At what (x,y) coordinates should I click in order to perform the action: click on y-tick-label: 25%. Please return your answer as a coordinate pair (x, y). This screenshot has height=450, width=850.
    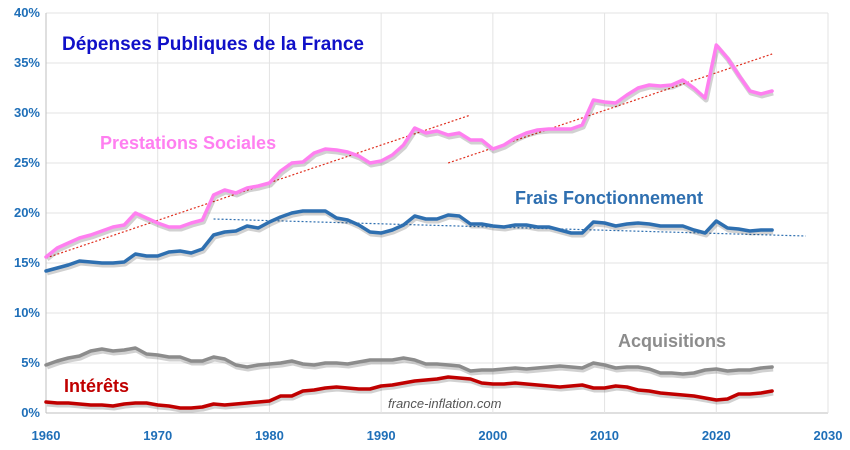
    Looking at the image, I should click on (27, 162).